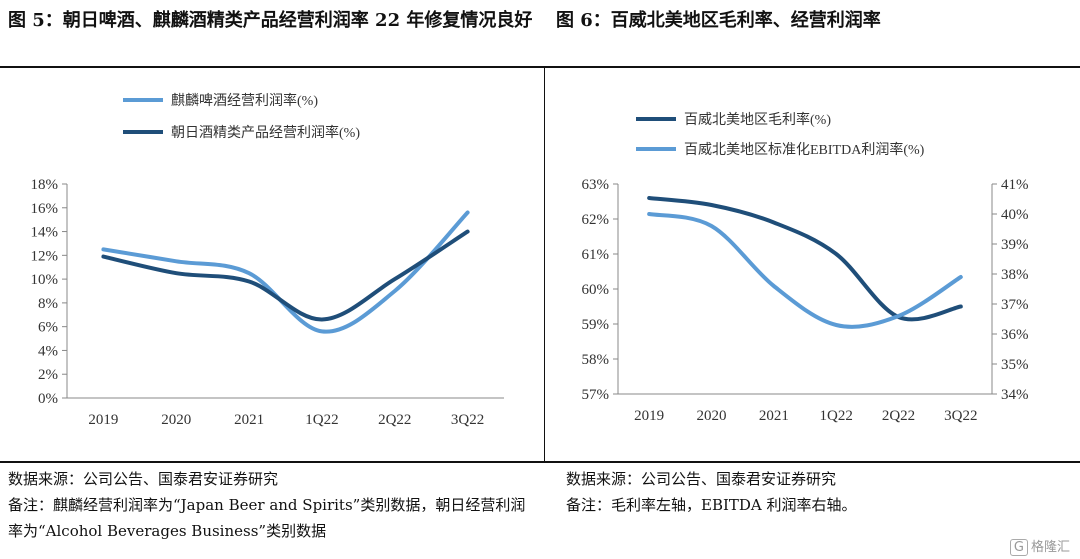 The width and height of the screenshot is (1080, 559). Describe the element at coordinates (757, 119) in the screenshot. I see `legend-label-0: 百威北美地区毛利率(%)` at that location.